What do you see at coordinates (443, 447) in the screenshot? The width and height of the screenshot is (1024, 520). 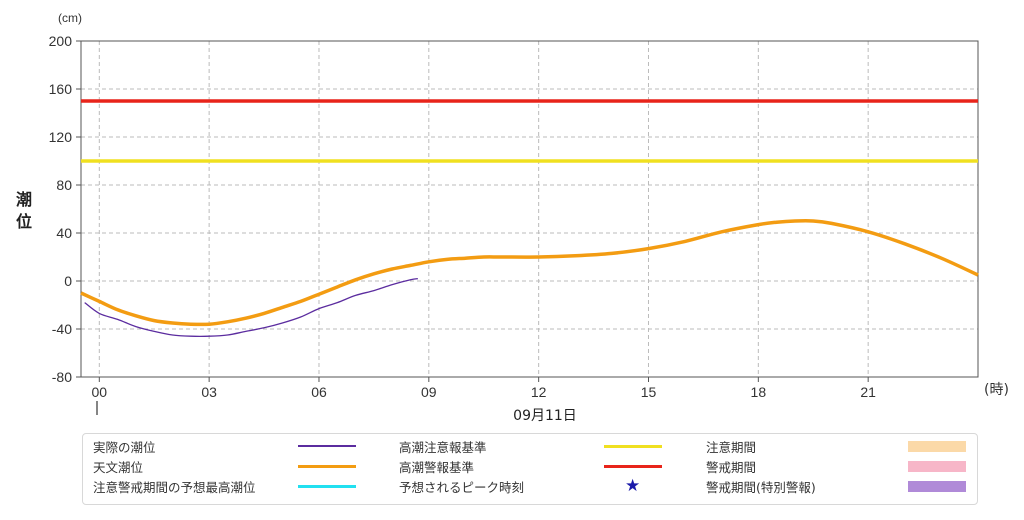 I see `legend-label: 高潮注意報基準` at bounding box center [443, 447].